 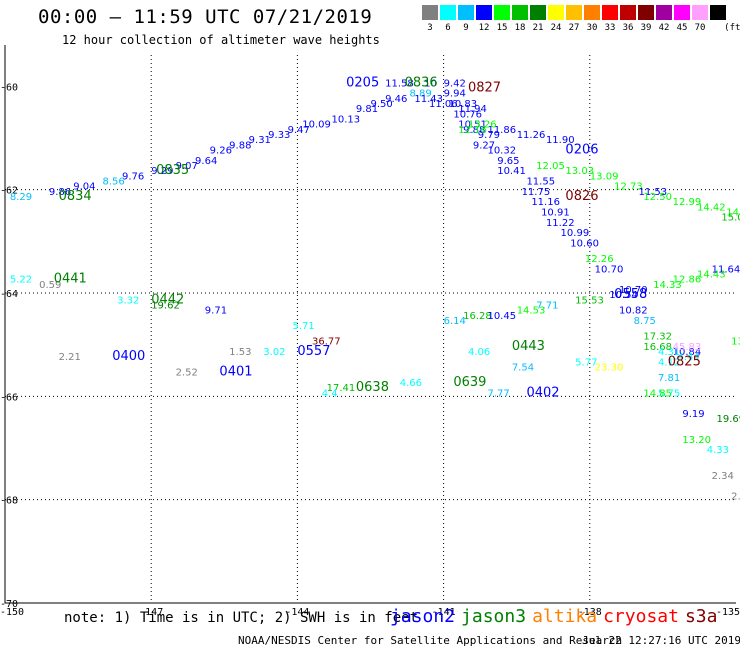 I want to click on wave-height-value: 11.86, so click(x=501, y=130).